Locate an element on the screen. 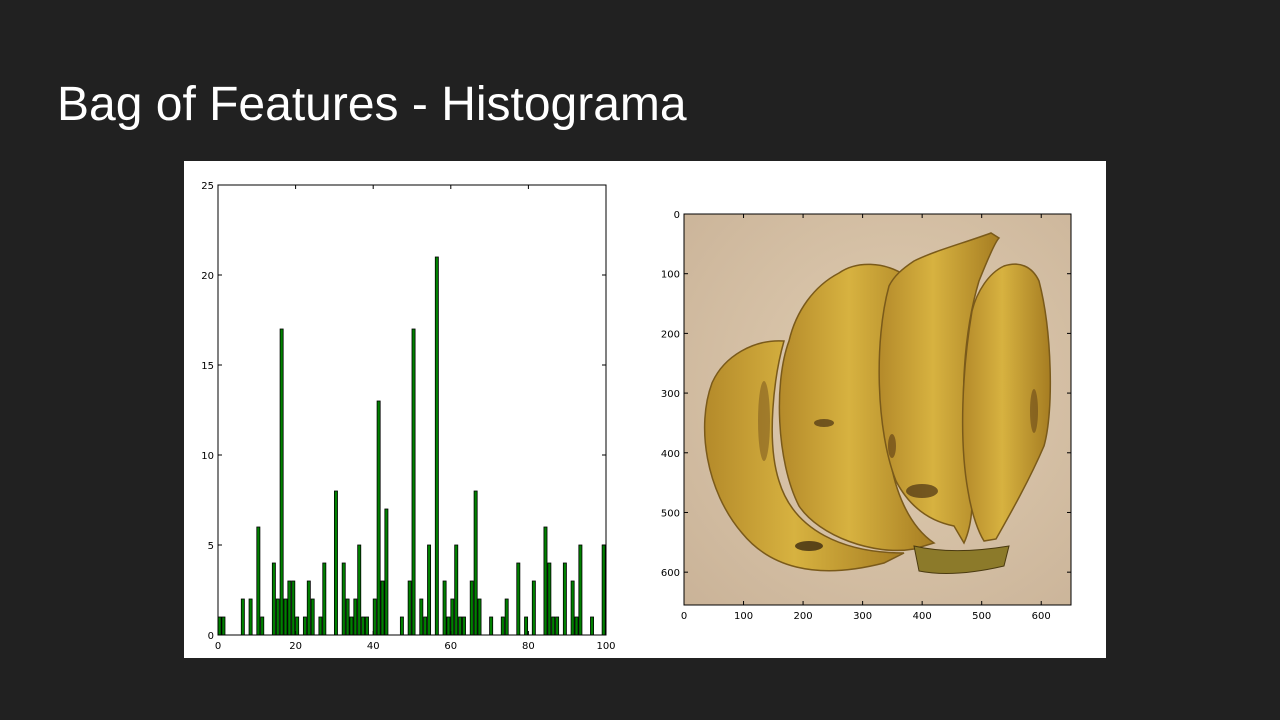  x-tick-label: 200 is located at coordinates (803, 616).